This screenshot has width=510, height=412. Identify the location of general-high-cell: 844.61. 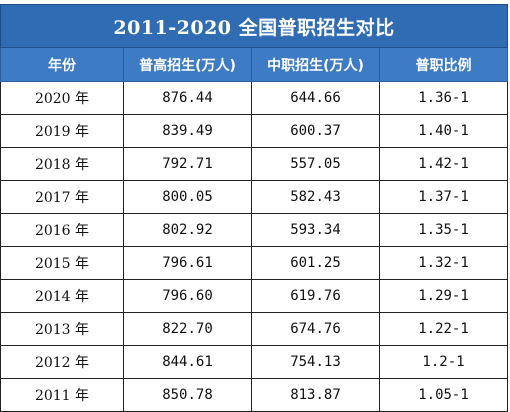
(187, 362).